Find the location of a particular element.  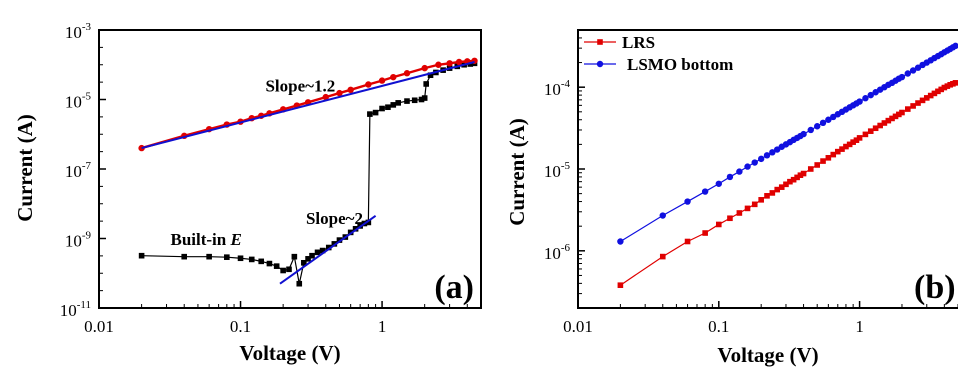

panel-b-x-axis-title: Voltage (V) is located at coordinates (767, 355).